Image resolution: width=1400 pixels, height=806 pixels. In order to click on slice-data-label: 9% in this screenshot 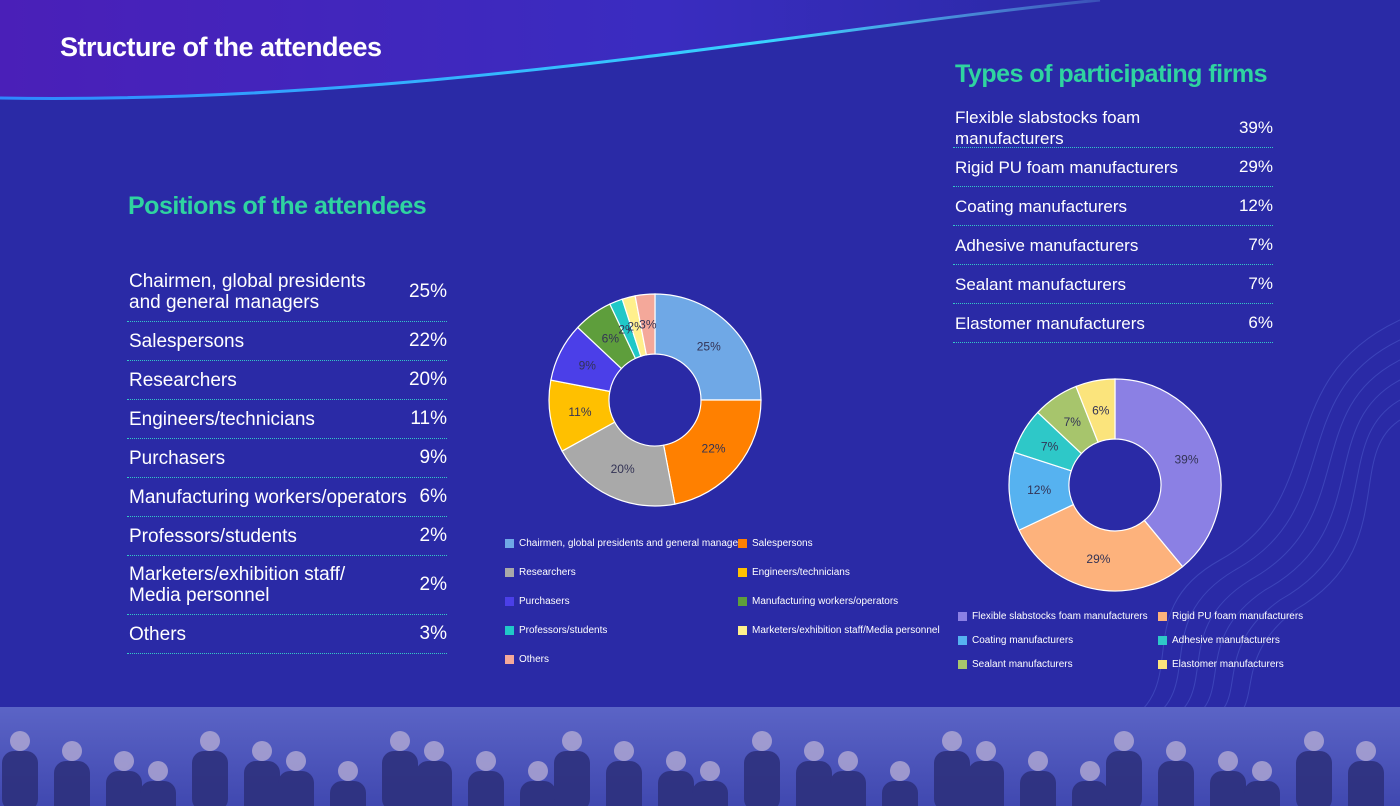, I will do `click(588, 365)`.